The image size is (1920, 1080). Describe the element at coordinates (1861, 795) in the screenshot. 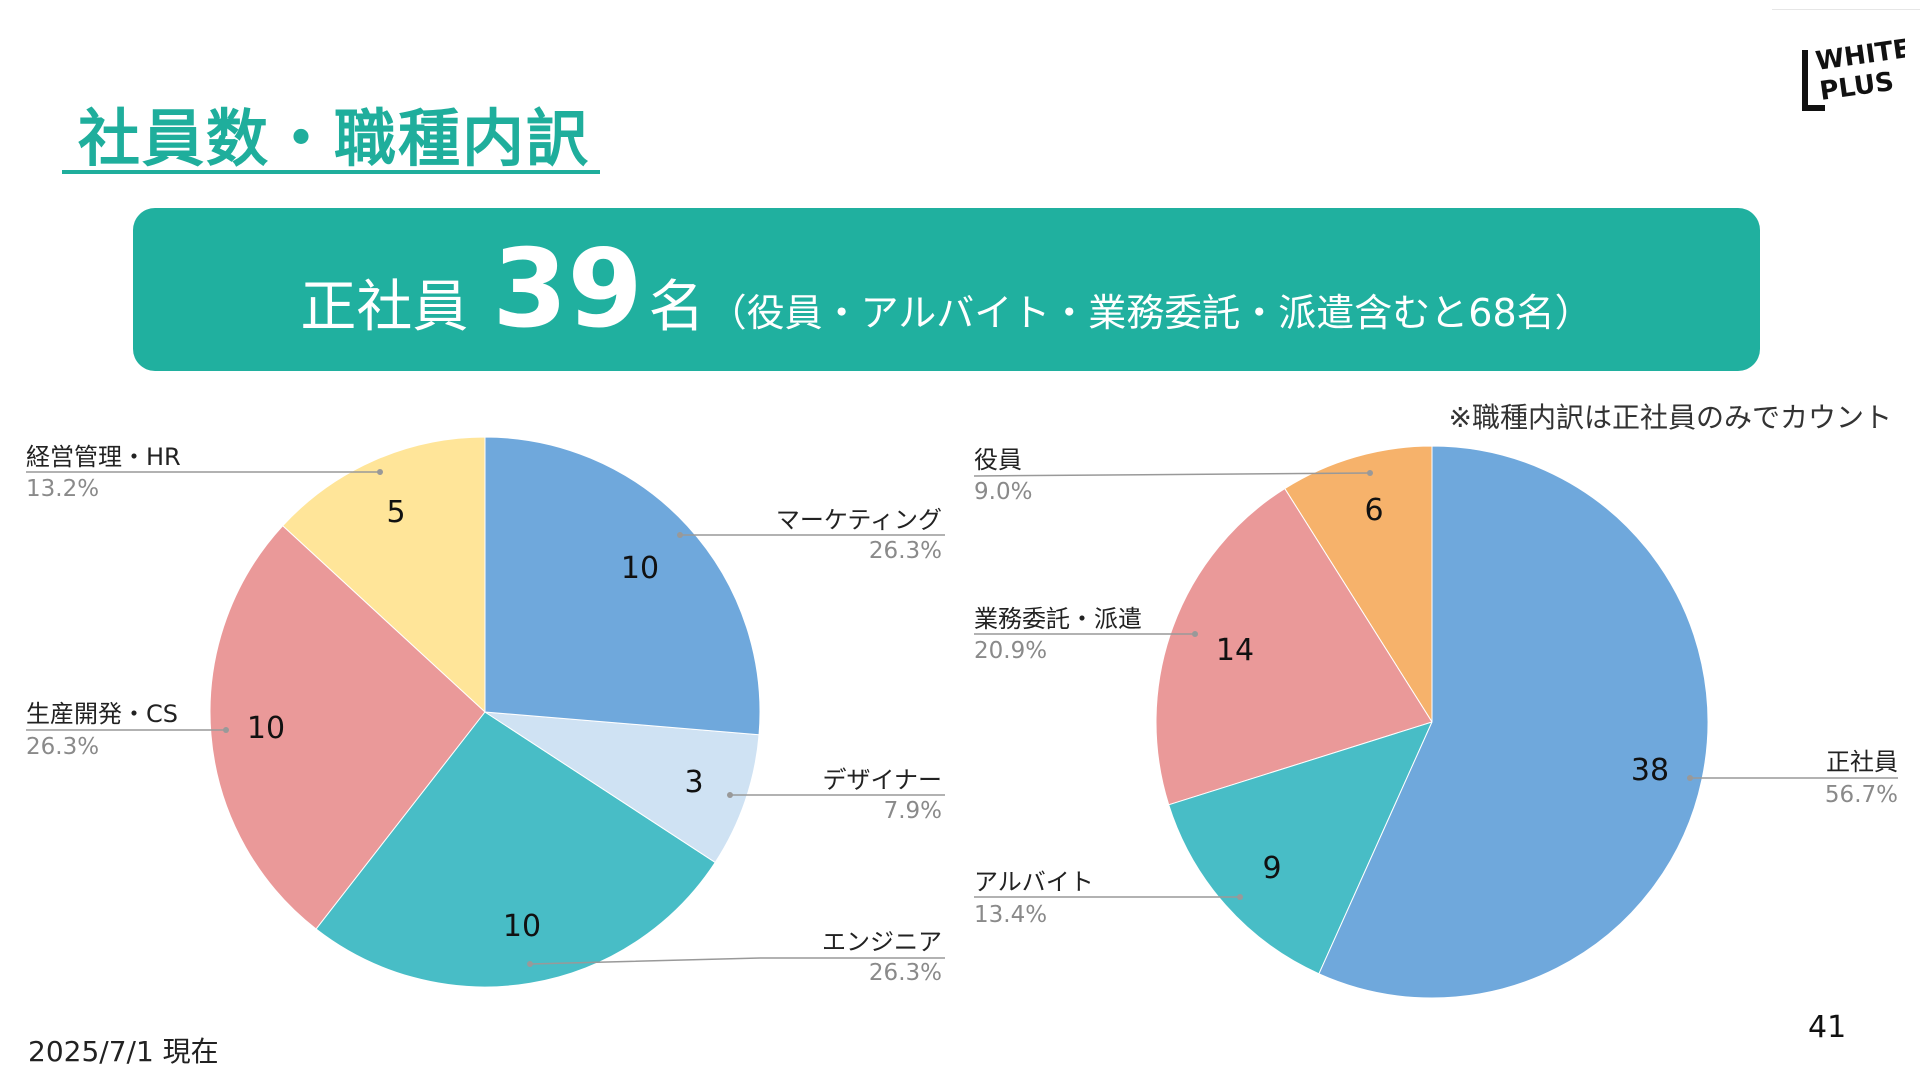

I see `percent-label-regular-employee: 56.7%` at that location.